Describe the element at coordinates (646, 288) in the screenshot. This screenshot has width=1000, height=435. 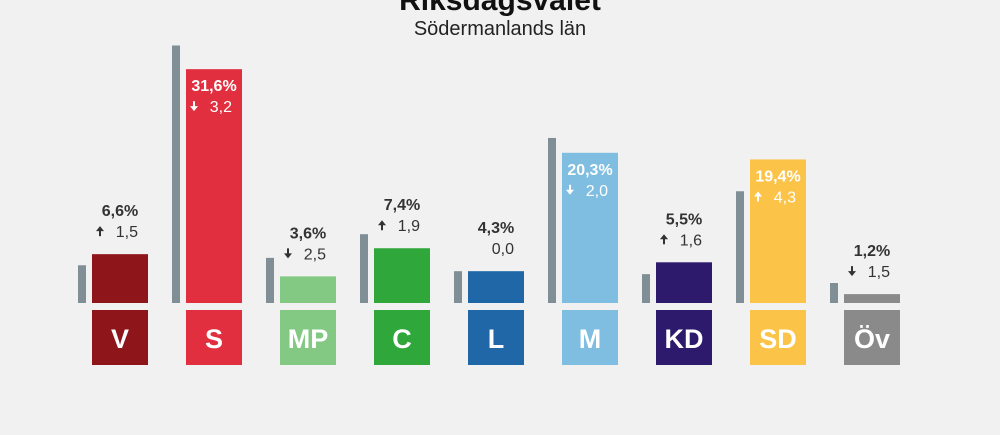
I see `previous-bar-kd` at that location.